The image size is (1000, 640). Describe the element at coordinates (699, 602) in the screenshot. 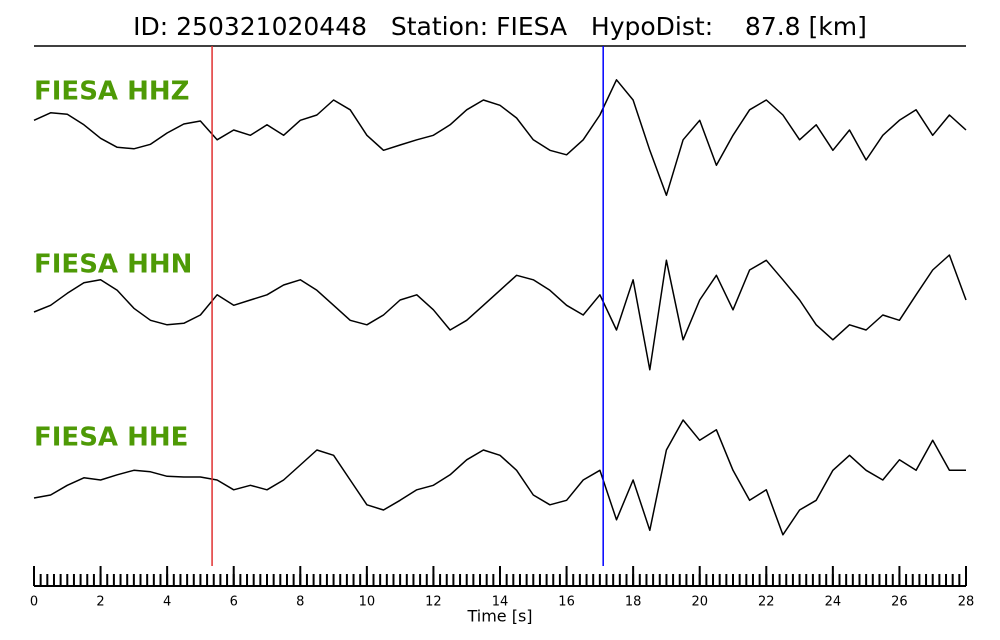

I see `x-tick-label: 20` at that location.